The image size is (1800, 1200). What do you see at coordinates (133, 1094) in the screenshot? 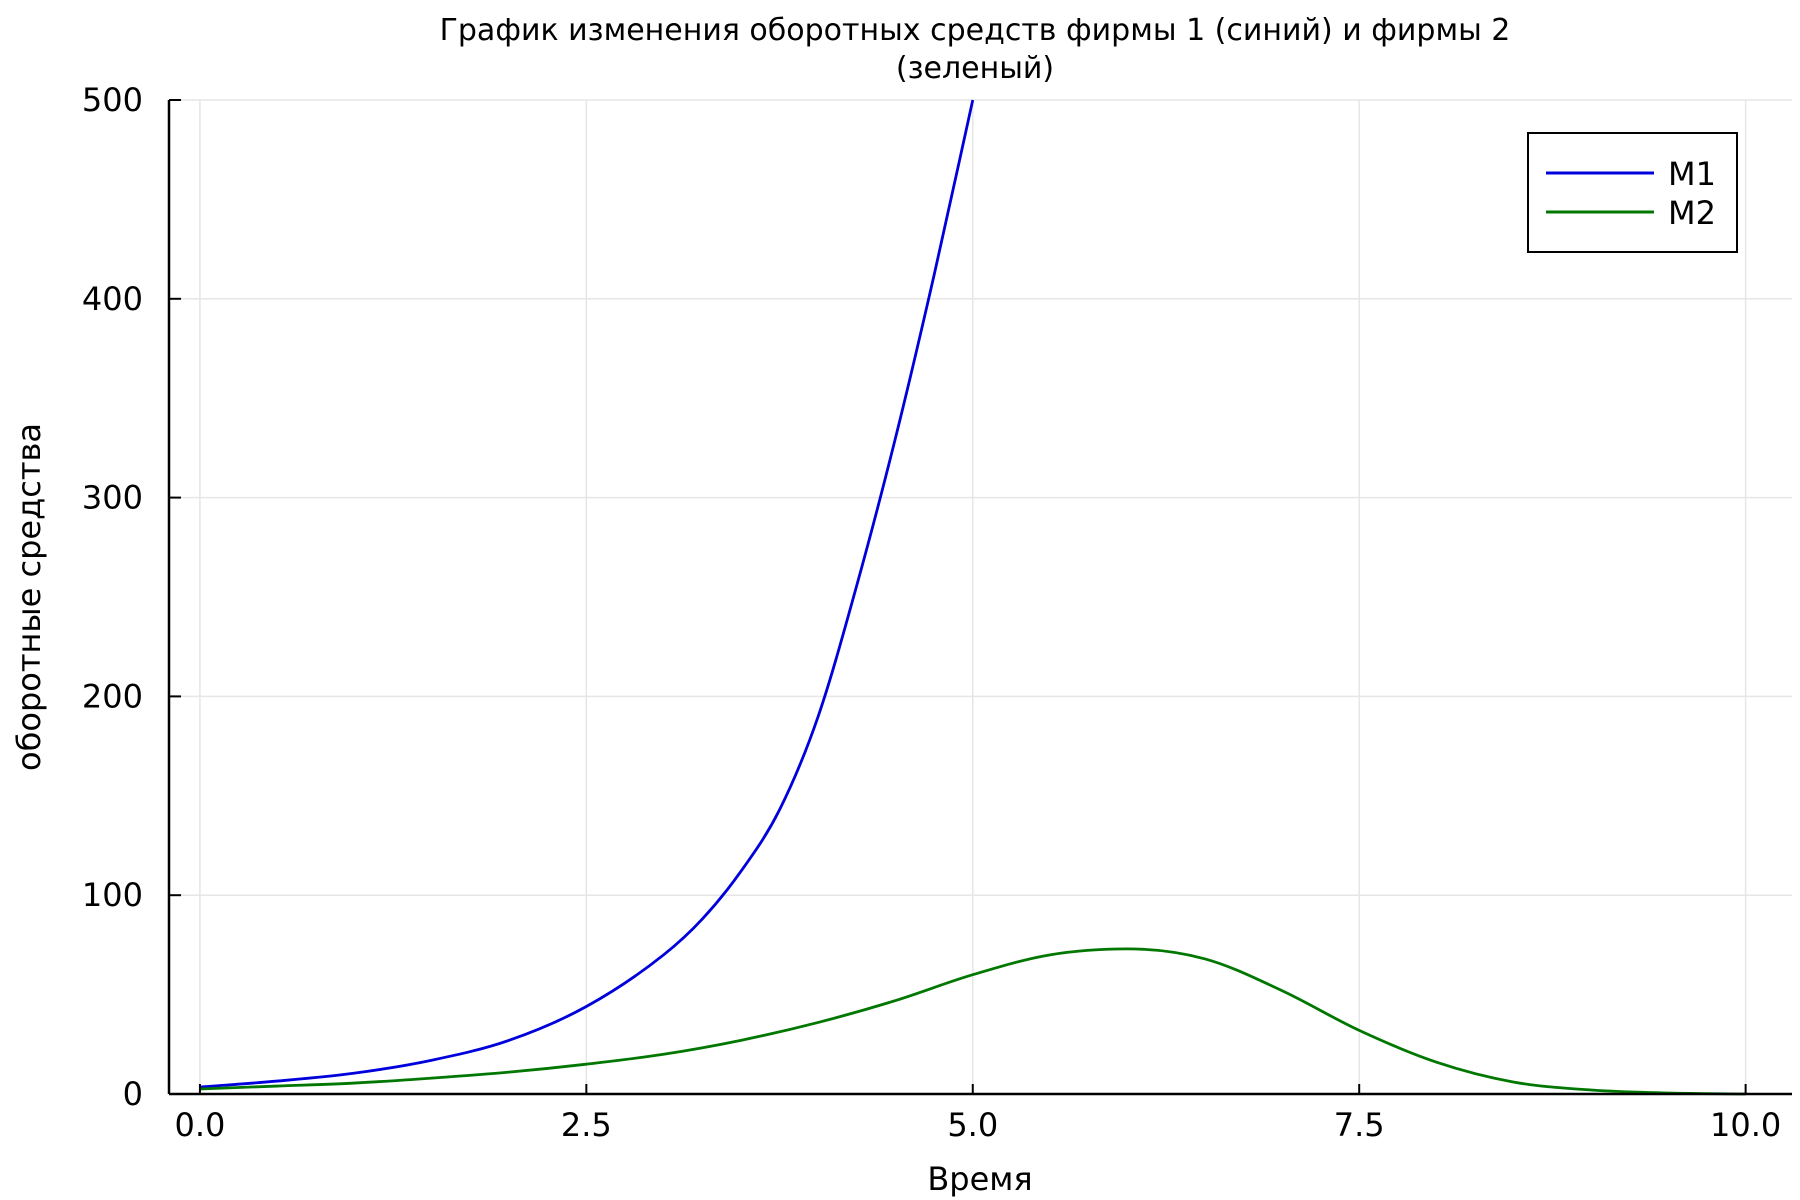
I see `y-tick-label: 0` at bounding box center [133, 1094].